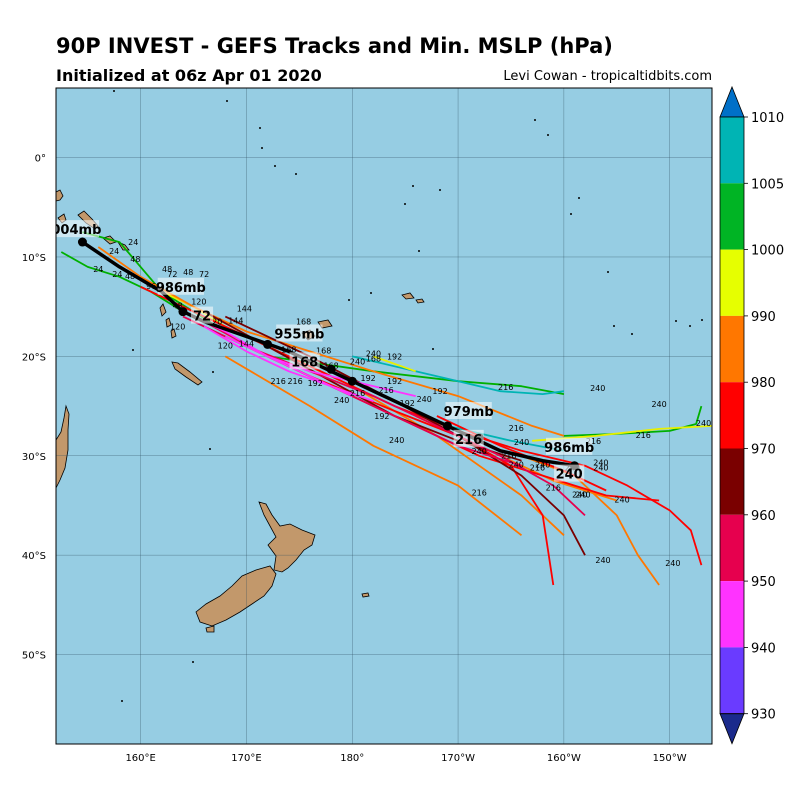 The image size is (800, 800). Describe the element at coordinates (732, 729) in the screenshot. I see `colorbar-bottom-extend` at that location.